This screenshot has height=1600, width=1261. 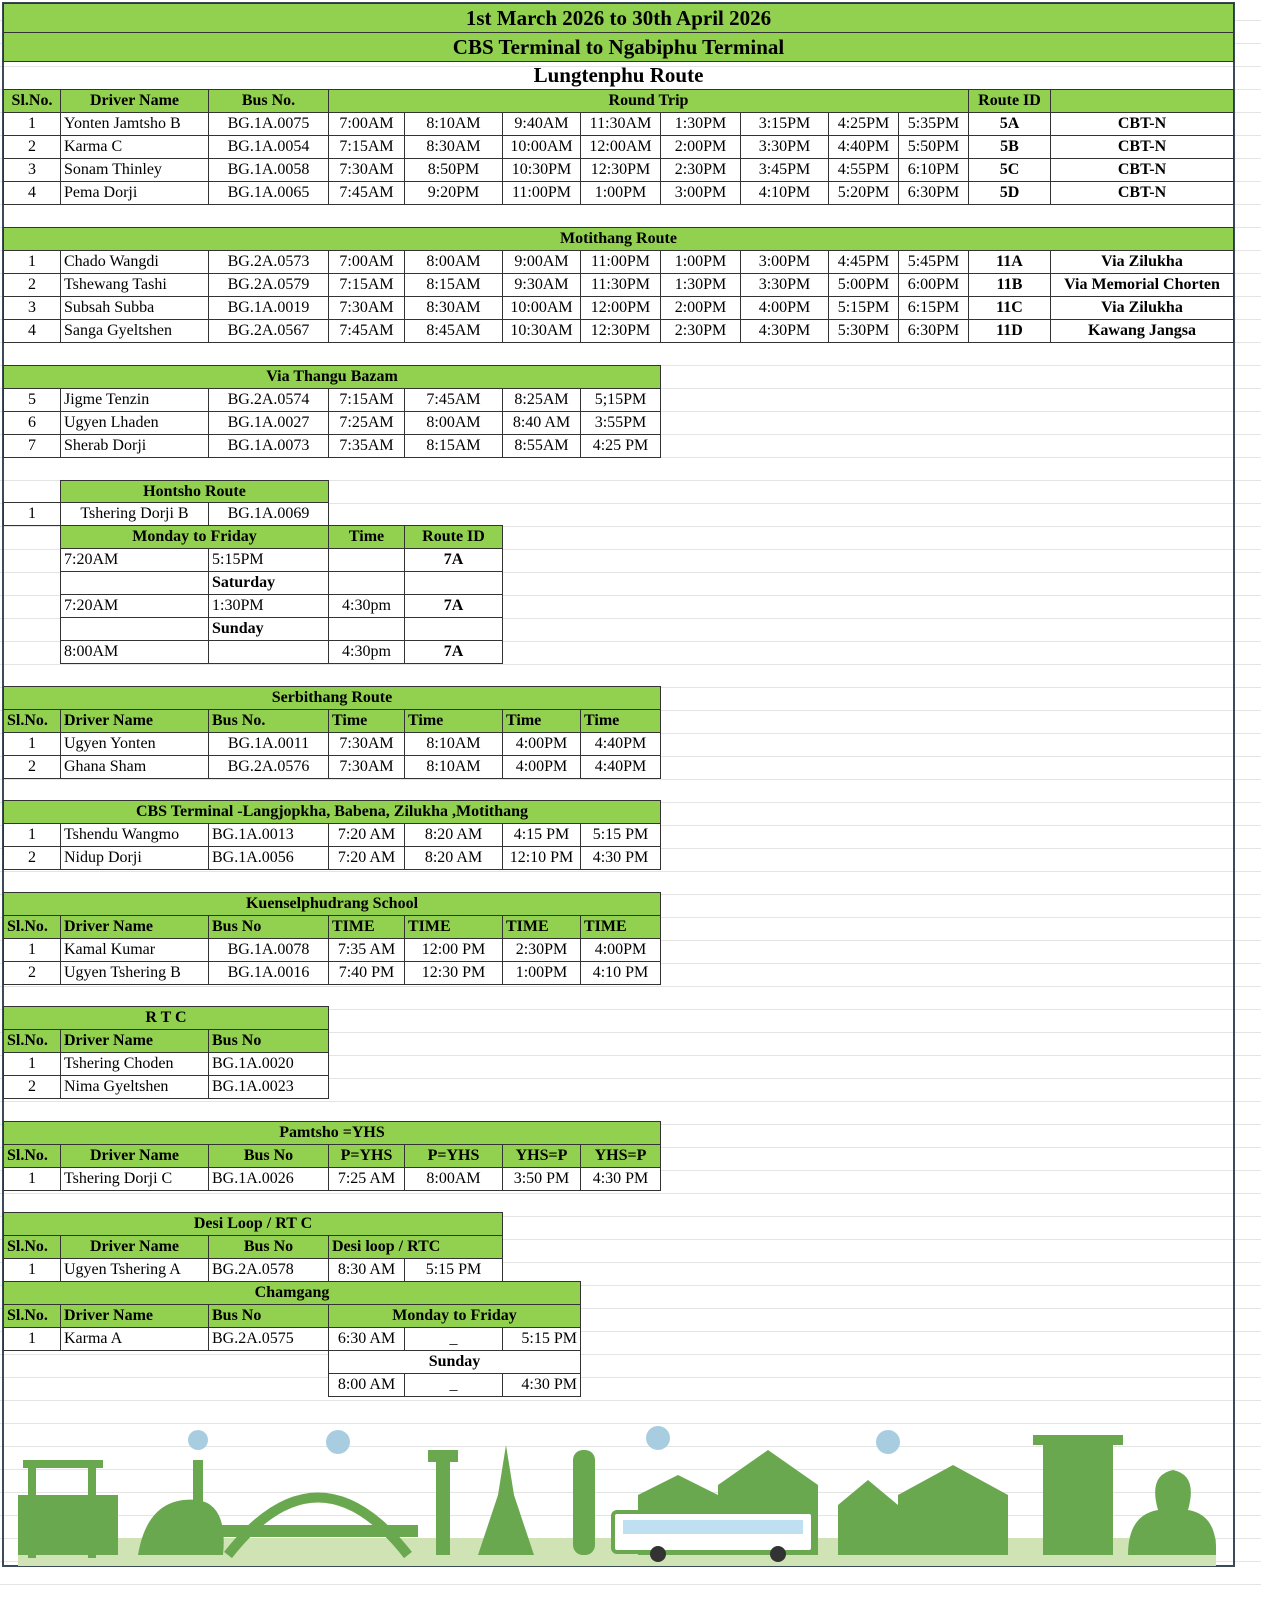 What do you see at coordinates (541, 170) in the screenshot?
I see `cell: 10:30PM` at bounding box center [541, 170].